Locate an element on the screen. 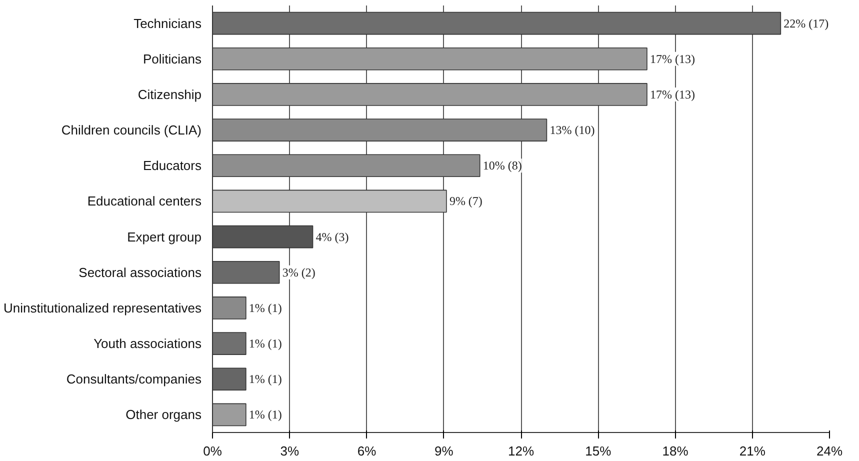 The width and height of the screenshot is (859, 461). y-tick-label: Children councils (CLIA) is located at coordinates (131, 130).